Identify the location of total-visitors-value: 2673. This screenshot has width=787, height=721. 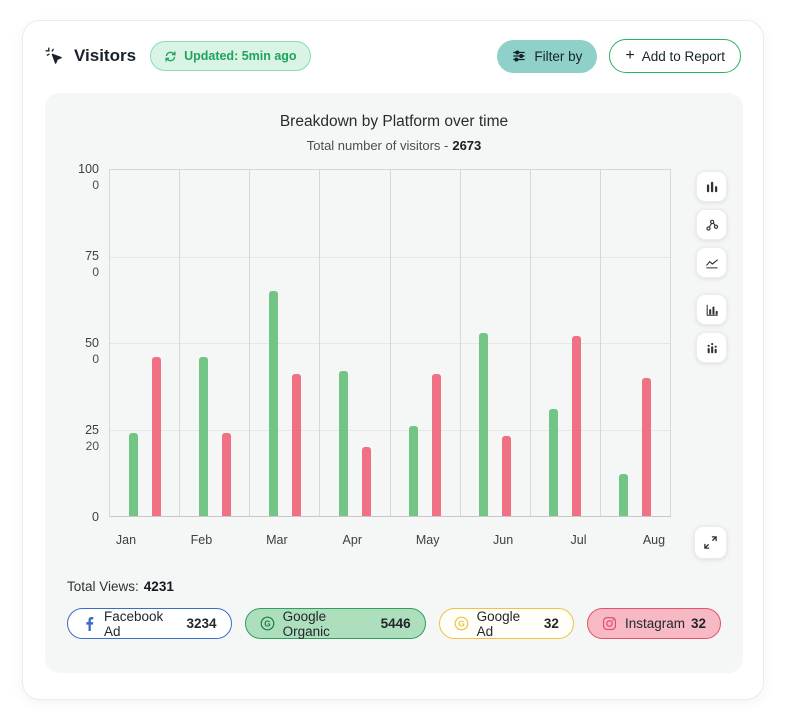
(467, 145).